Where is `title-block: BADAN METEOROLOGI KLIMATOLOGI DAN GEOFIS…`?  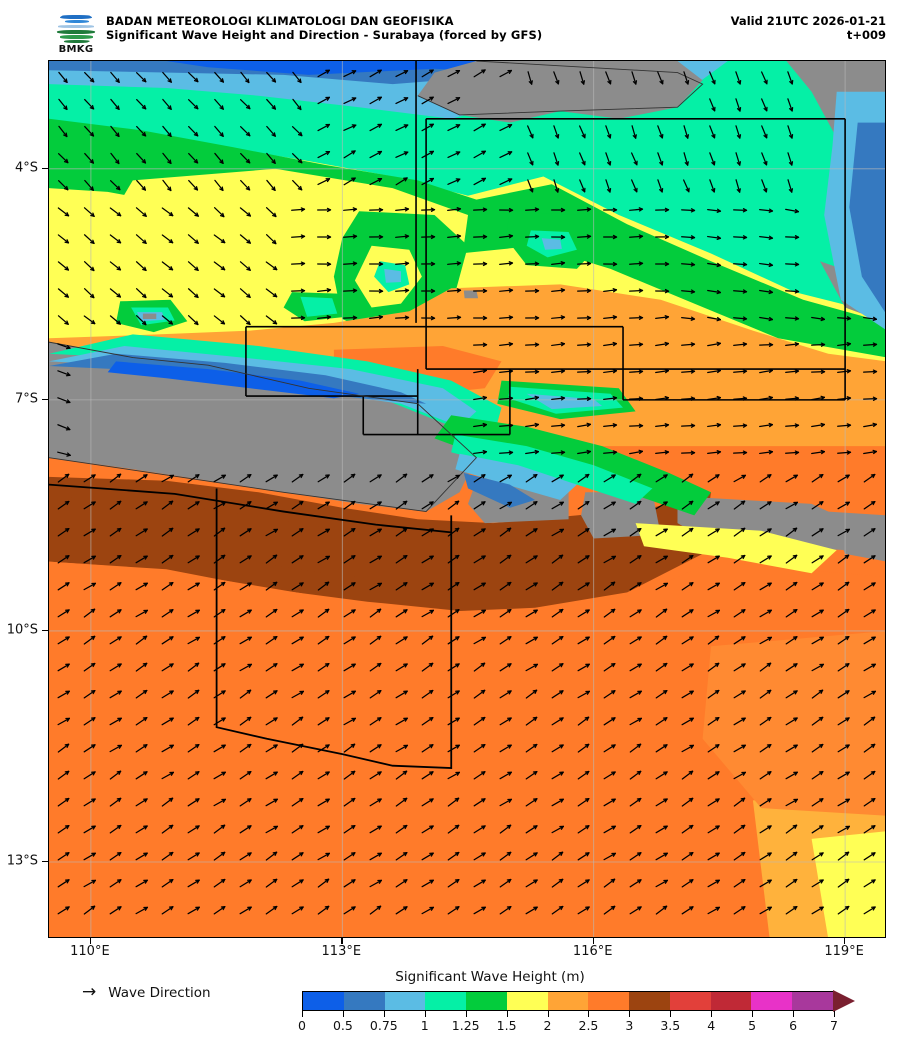 title-block: BADAN METEOROLOGI KLIMATOLOGI DAN GEOFIS… is located at coordinates (324, 28).